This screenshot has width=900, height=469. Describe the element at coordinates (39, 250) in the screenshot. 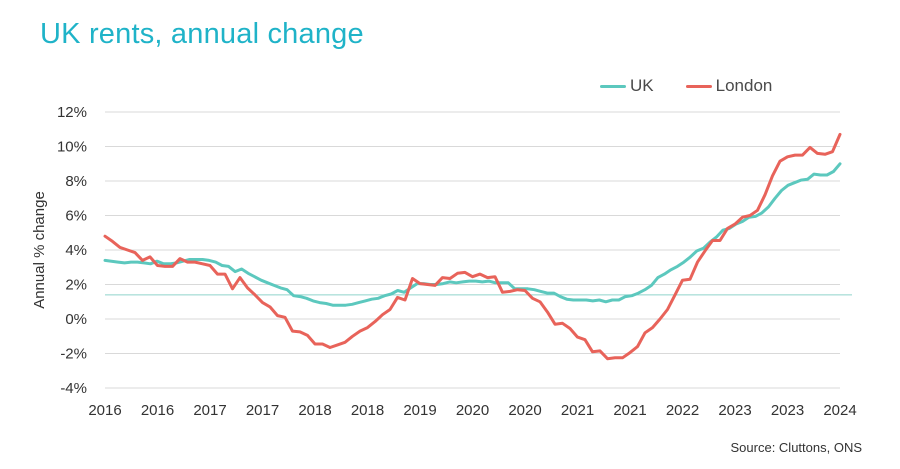

I see `y-axis-title: Annual % change` at that location.